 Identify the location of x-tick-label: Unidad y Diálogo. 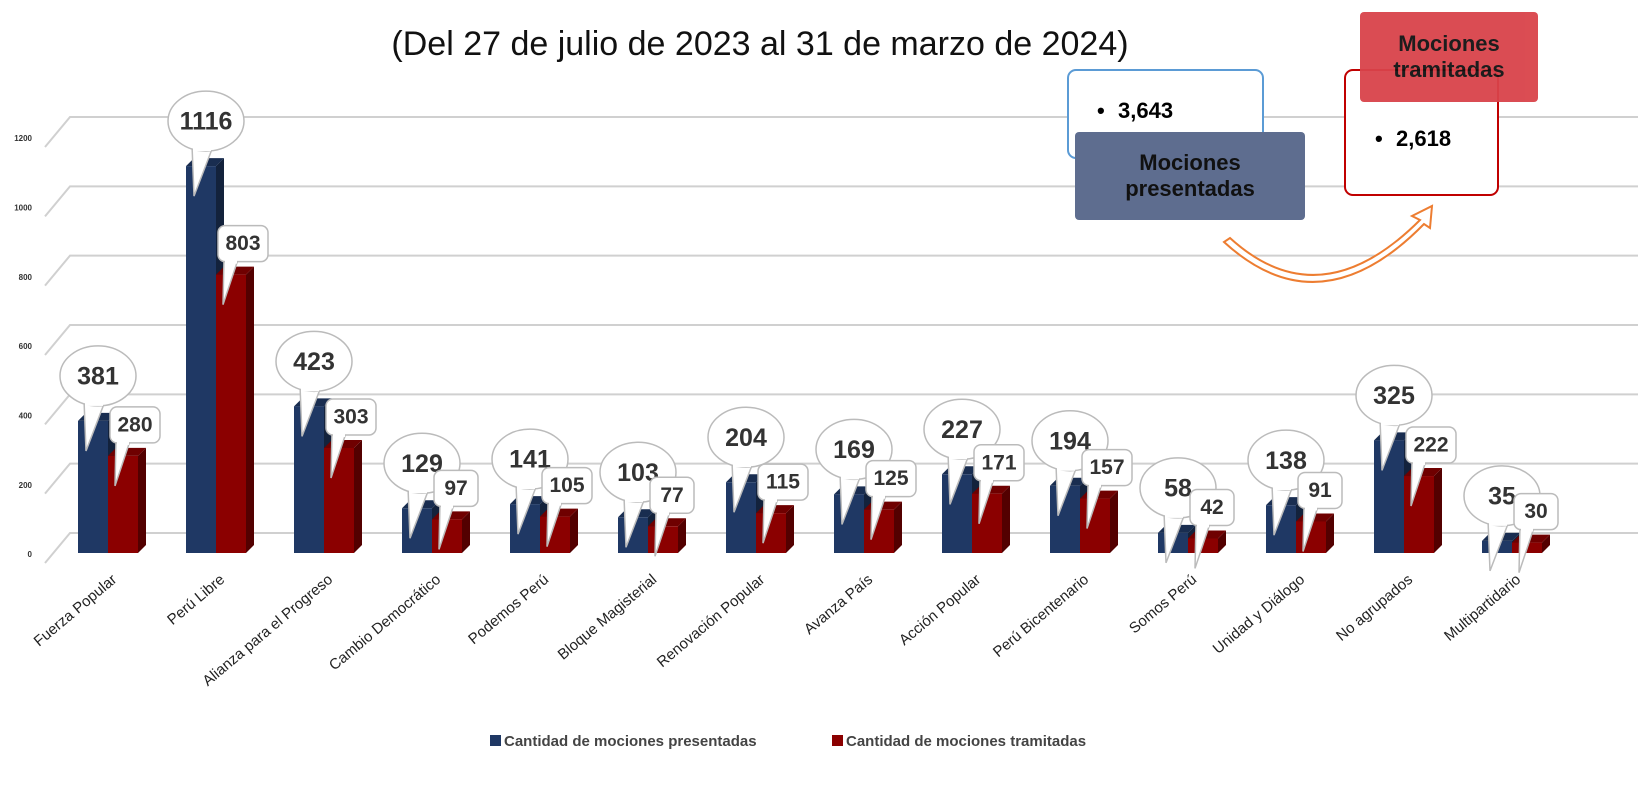
(1259, 614).